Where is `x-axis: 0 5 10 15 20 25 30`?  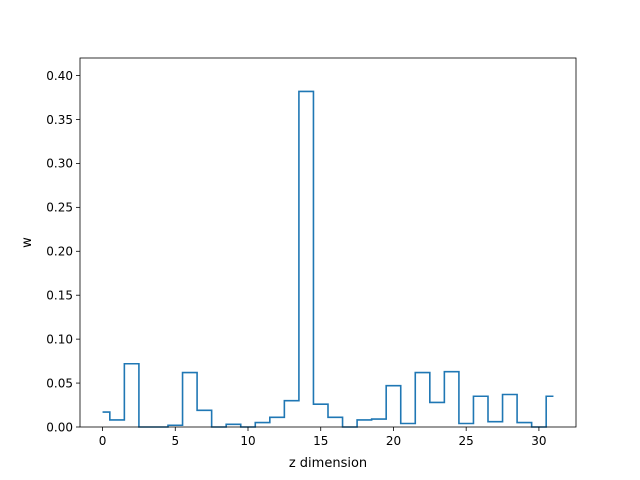 x-axis: 0 5 10 15 20 25 30 is located at coordinates (323, 437).